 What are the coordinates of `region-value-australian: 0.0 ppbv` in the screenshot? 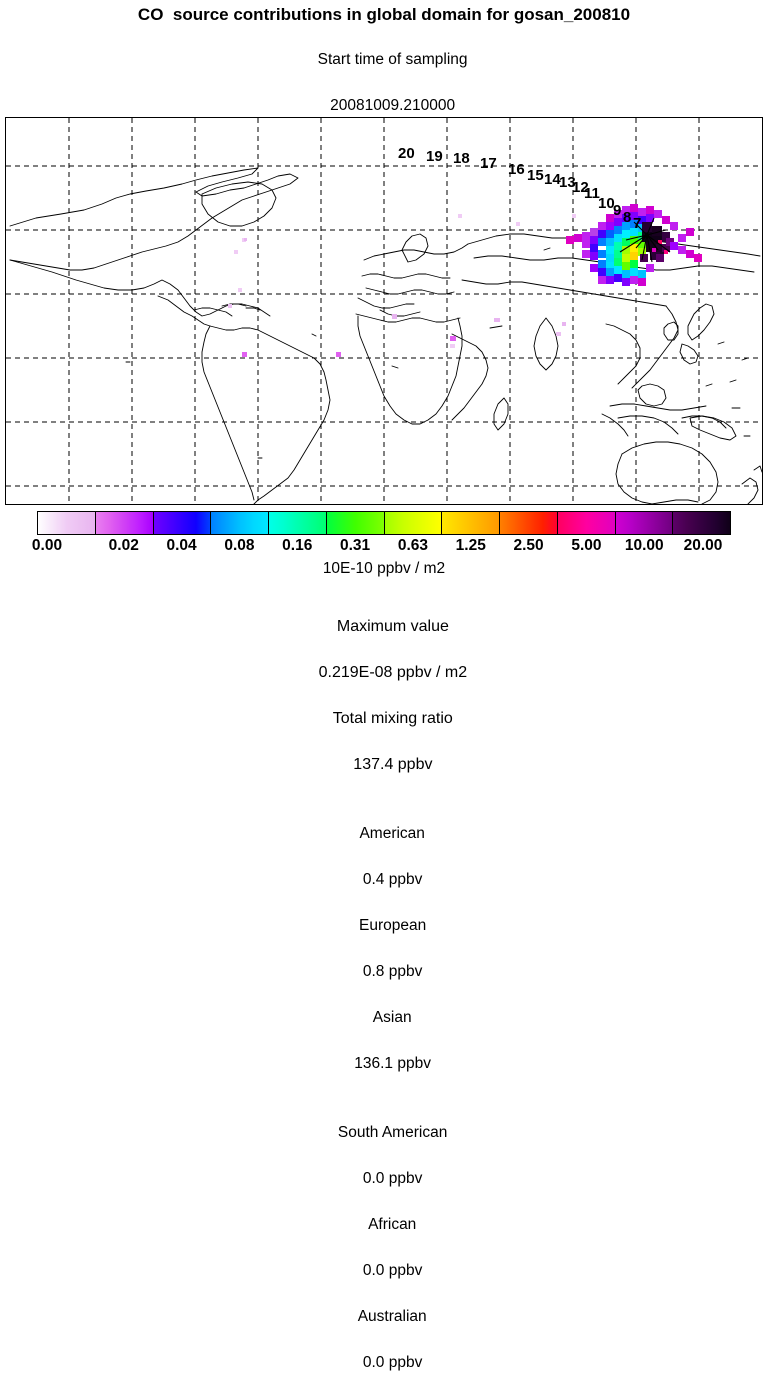 It's located at (392, 1362).